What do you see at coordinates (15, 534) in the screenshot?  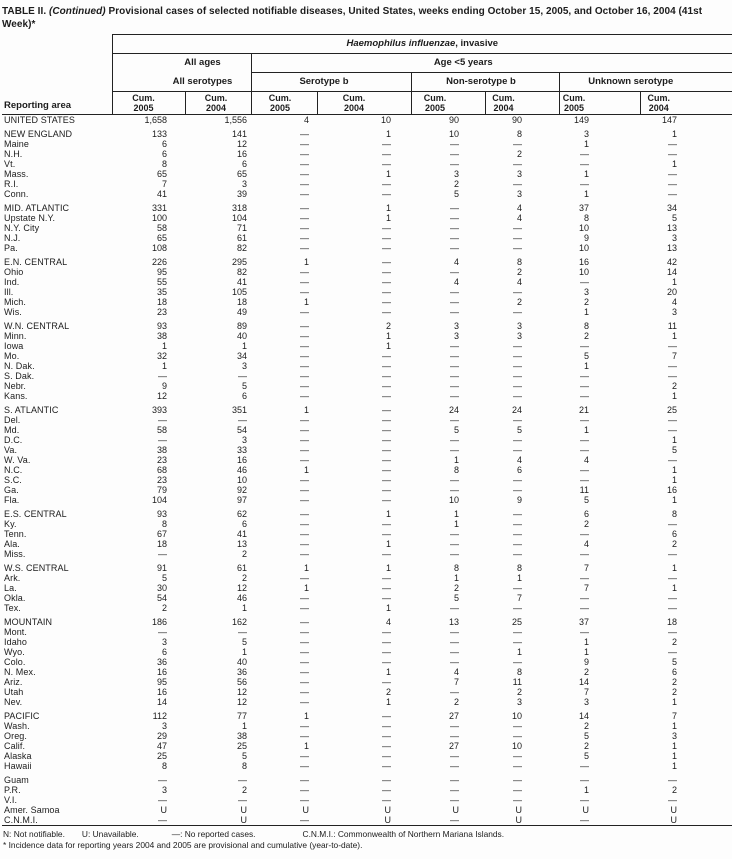 I see `reporting-area-cell: Tenn.` at bounding box center [15, 534].